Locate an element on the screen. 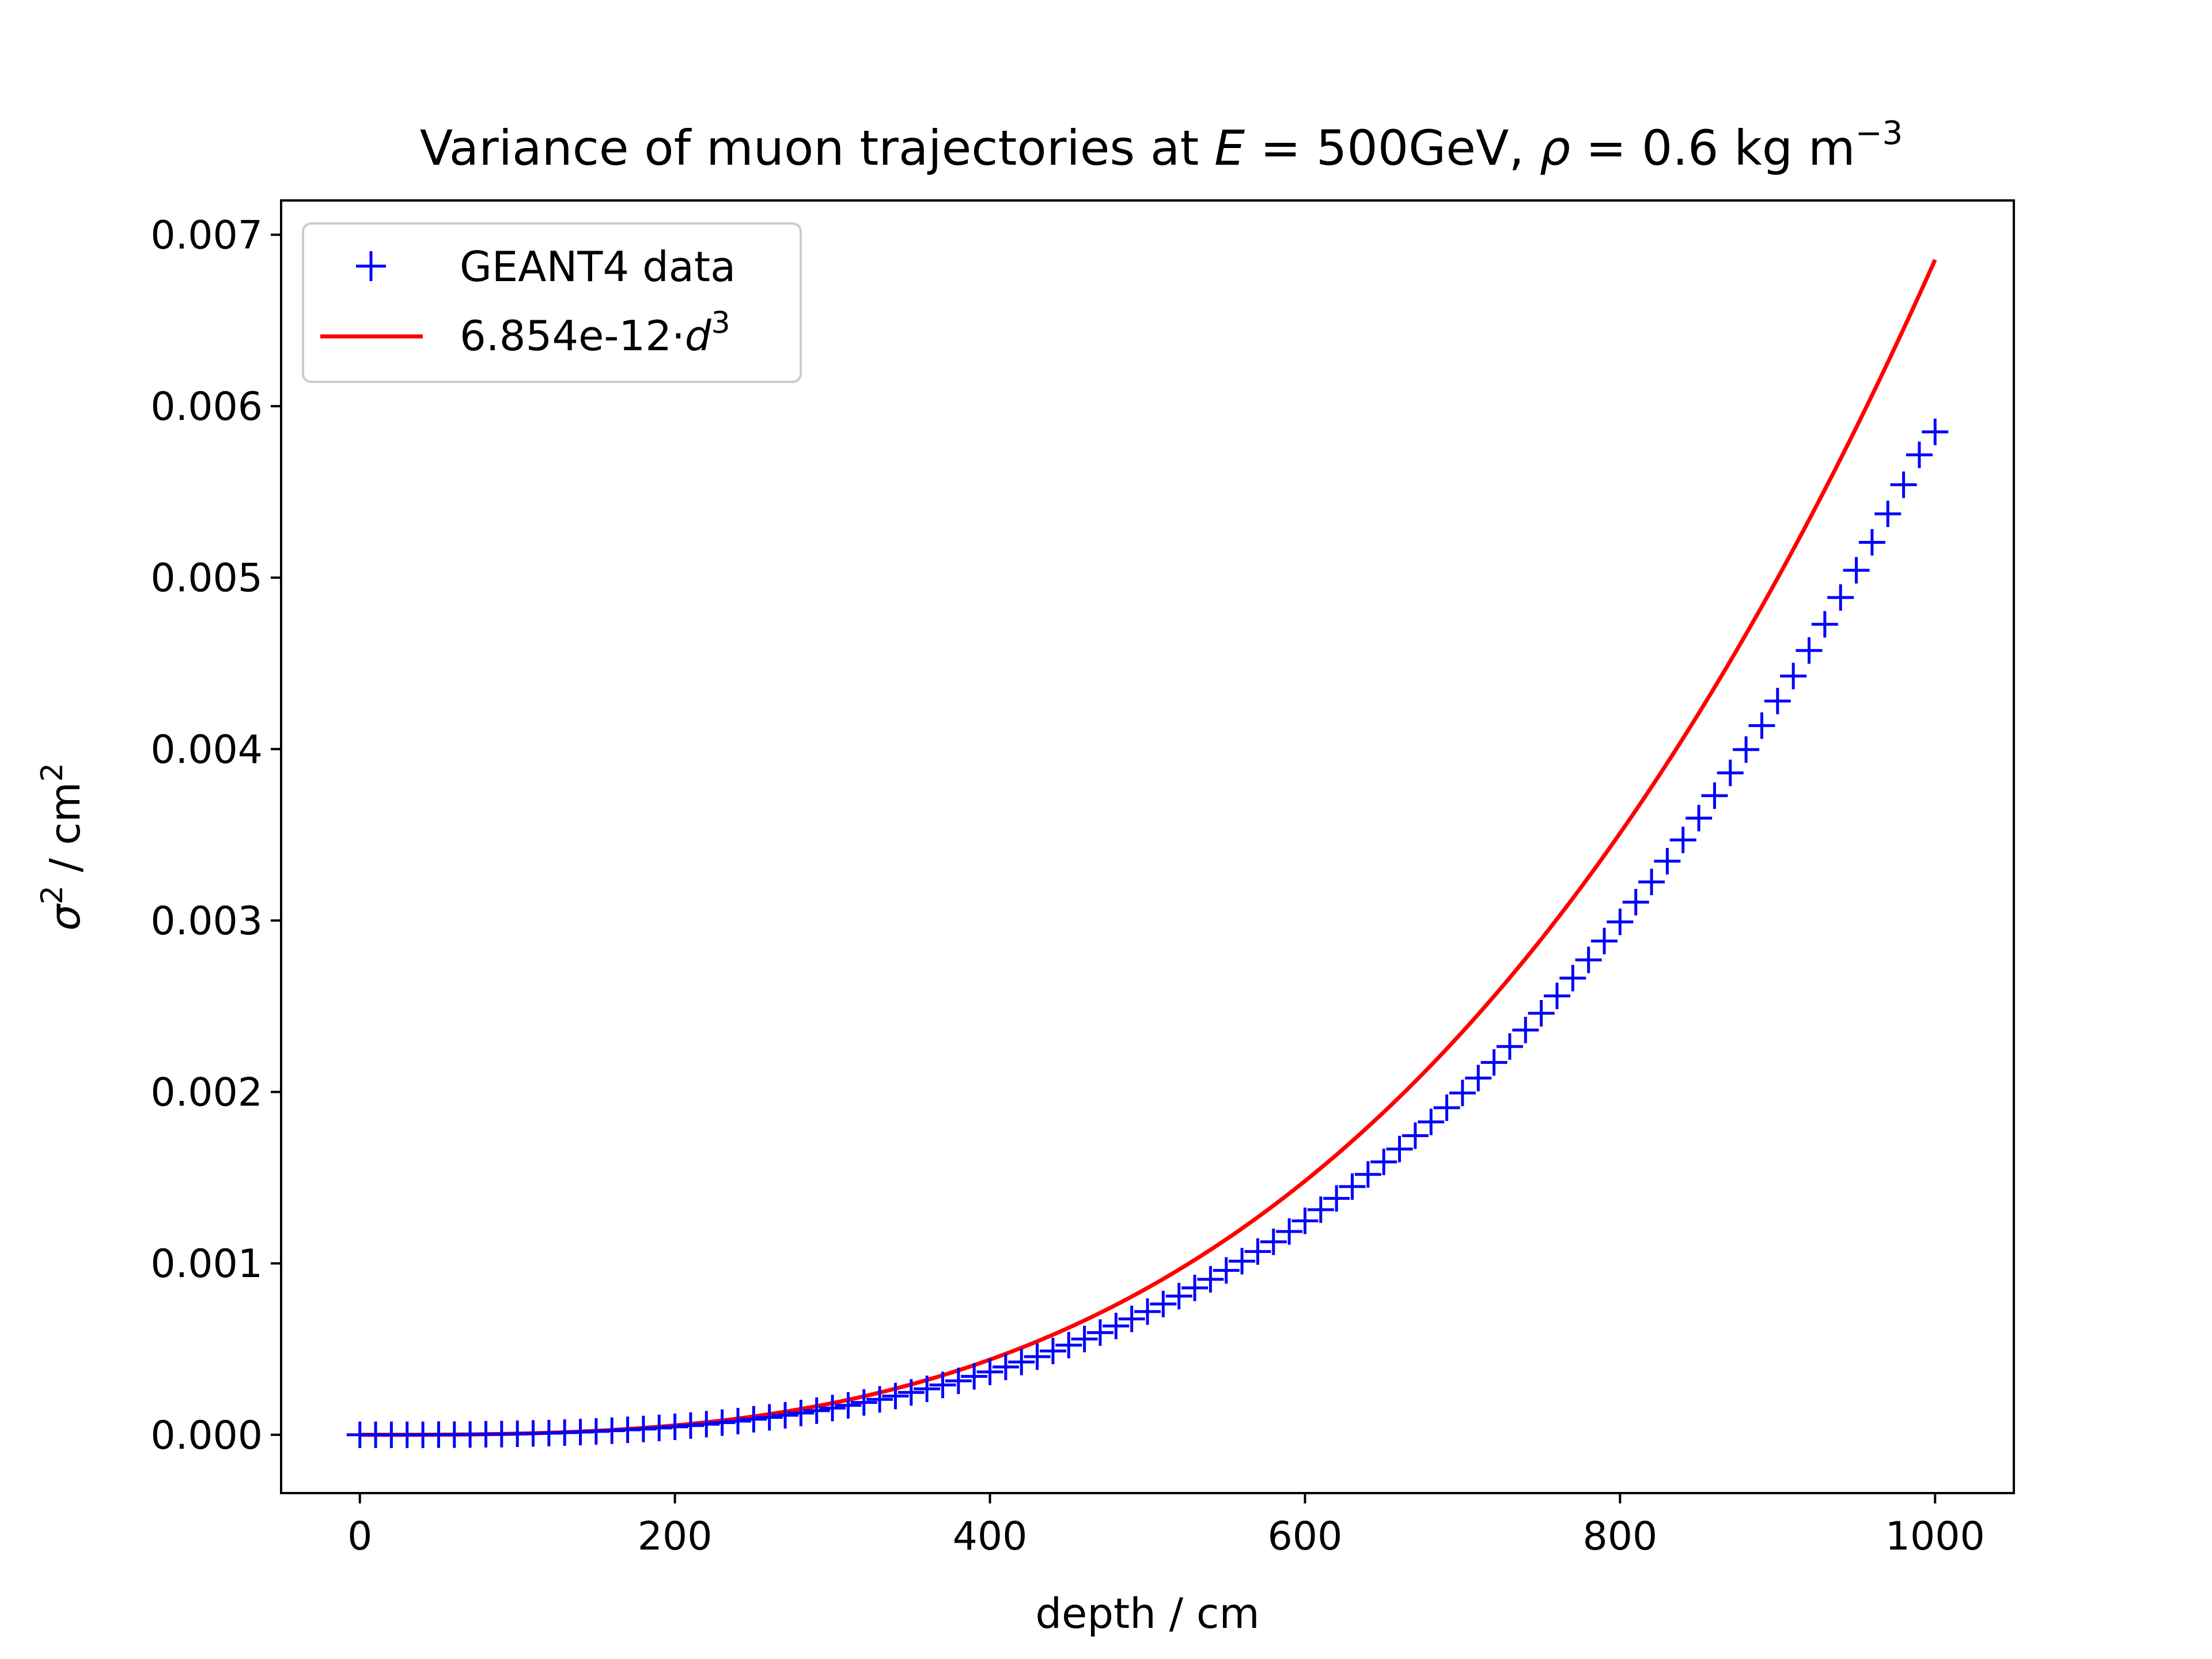  y-tick-label: 0.007 is located at coordinates (206, 236).